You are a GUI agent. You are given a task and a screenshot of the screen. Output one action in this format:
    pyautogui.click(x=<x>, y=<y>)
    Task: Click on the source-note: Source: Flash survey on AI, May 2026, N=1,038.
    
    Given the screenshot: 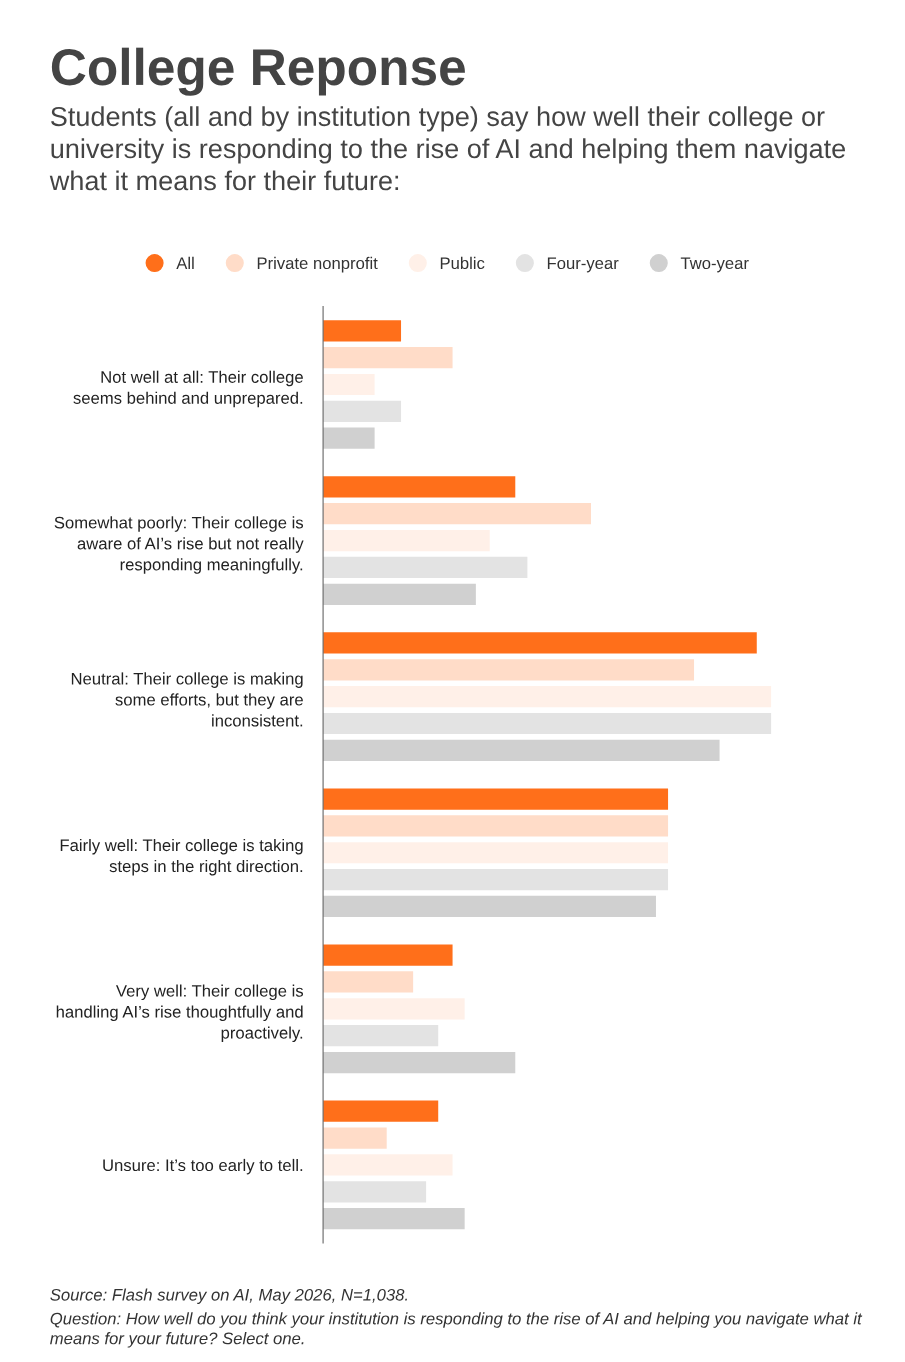 What is the action you would take?
    pyautogui.click(x=229, y=1296)
    